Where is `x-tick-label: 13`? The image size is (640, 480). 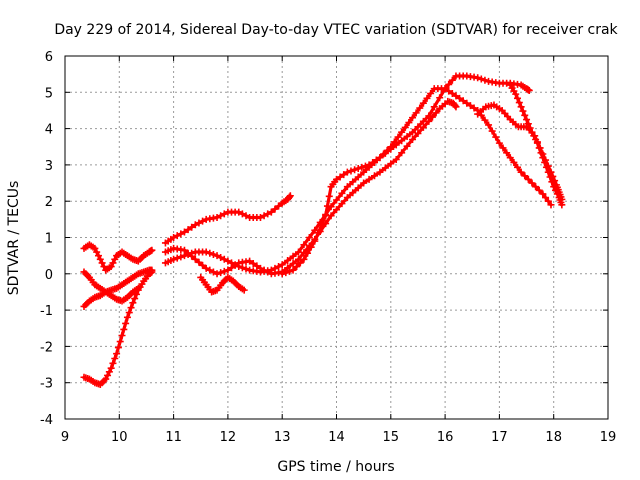
x-tick-label: 13 is located at coordinates (282, 437).